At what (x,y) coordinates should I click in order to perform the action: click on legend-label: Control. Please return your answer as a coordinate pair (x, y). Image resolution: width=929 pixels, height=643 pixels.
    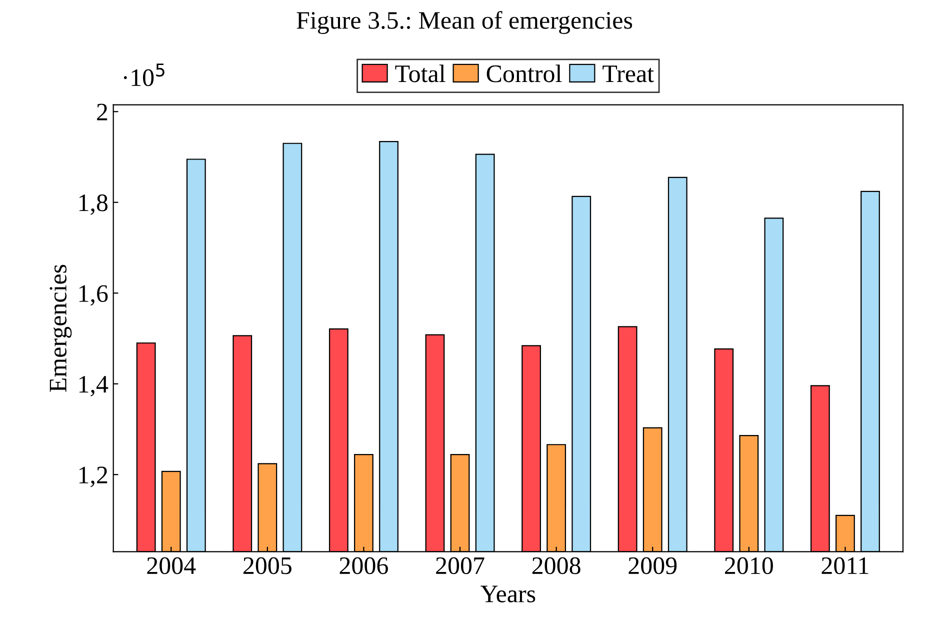
    Looking at the image, I should click on (524, 73).